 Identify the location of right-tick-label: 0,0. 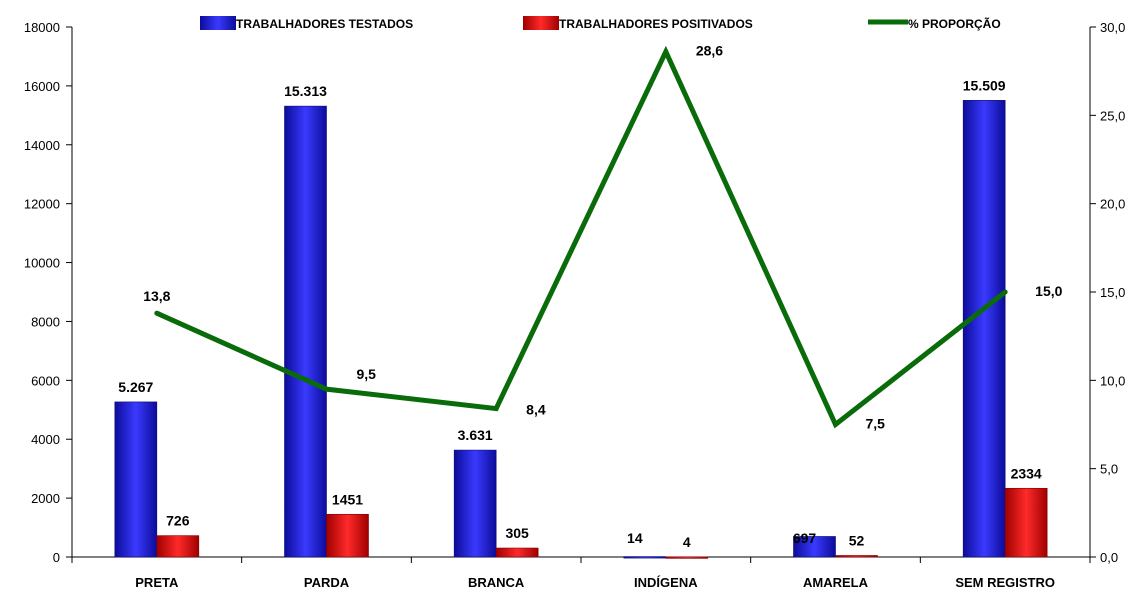
(1109, 557).